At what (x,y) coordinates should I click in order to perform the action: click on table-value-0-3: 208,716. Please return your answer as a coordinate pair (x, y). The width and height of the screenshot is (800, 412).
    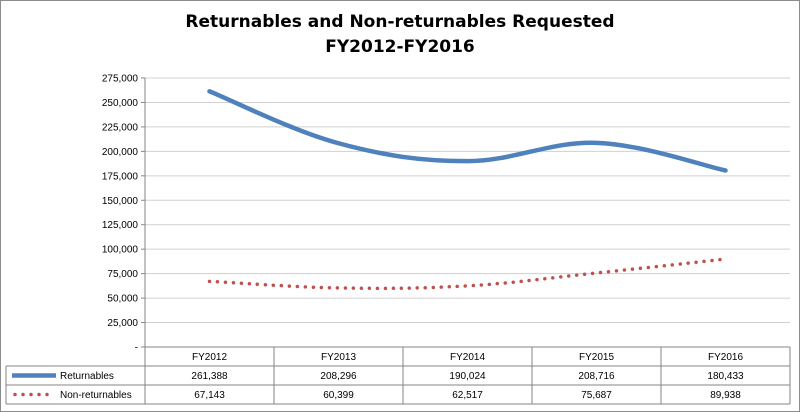
    Looking at the image, I should click on (596, 376).